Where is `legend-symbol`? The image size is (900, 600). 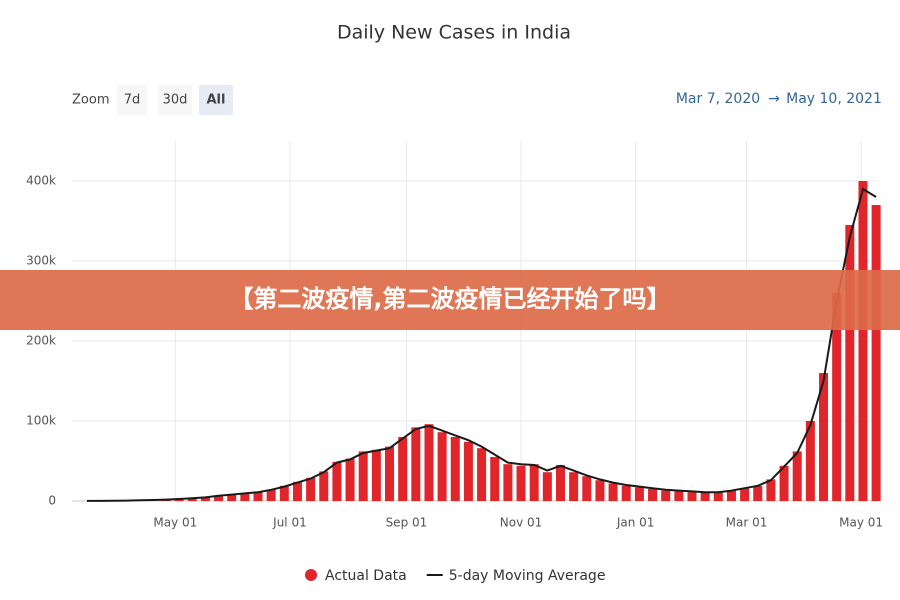 legend-symbol is located at coordinates (311, 575).